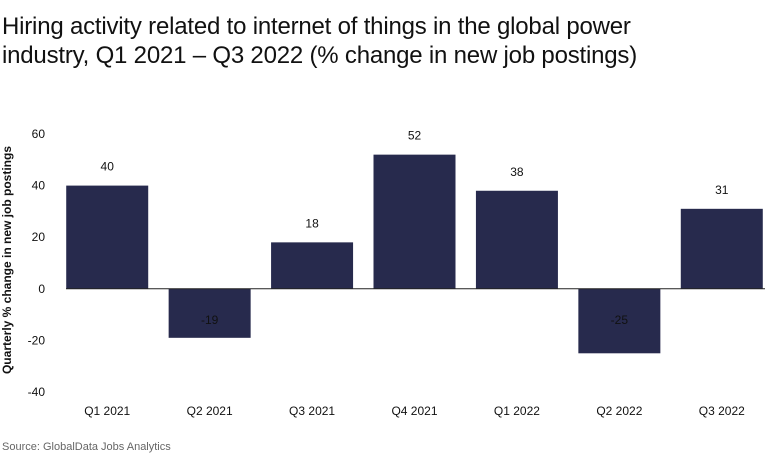 The image size is (773, 469). I want to click on x-tick-label: Q3 2022, so click(722, 411).